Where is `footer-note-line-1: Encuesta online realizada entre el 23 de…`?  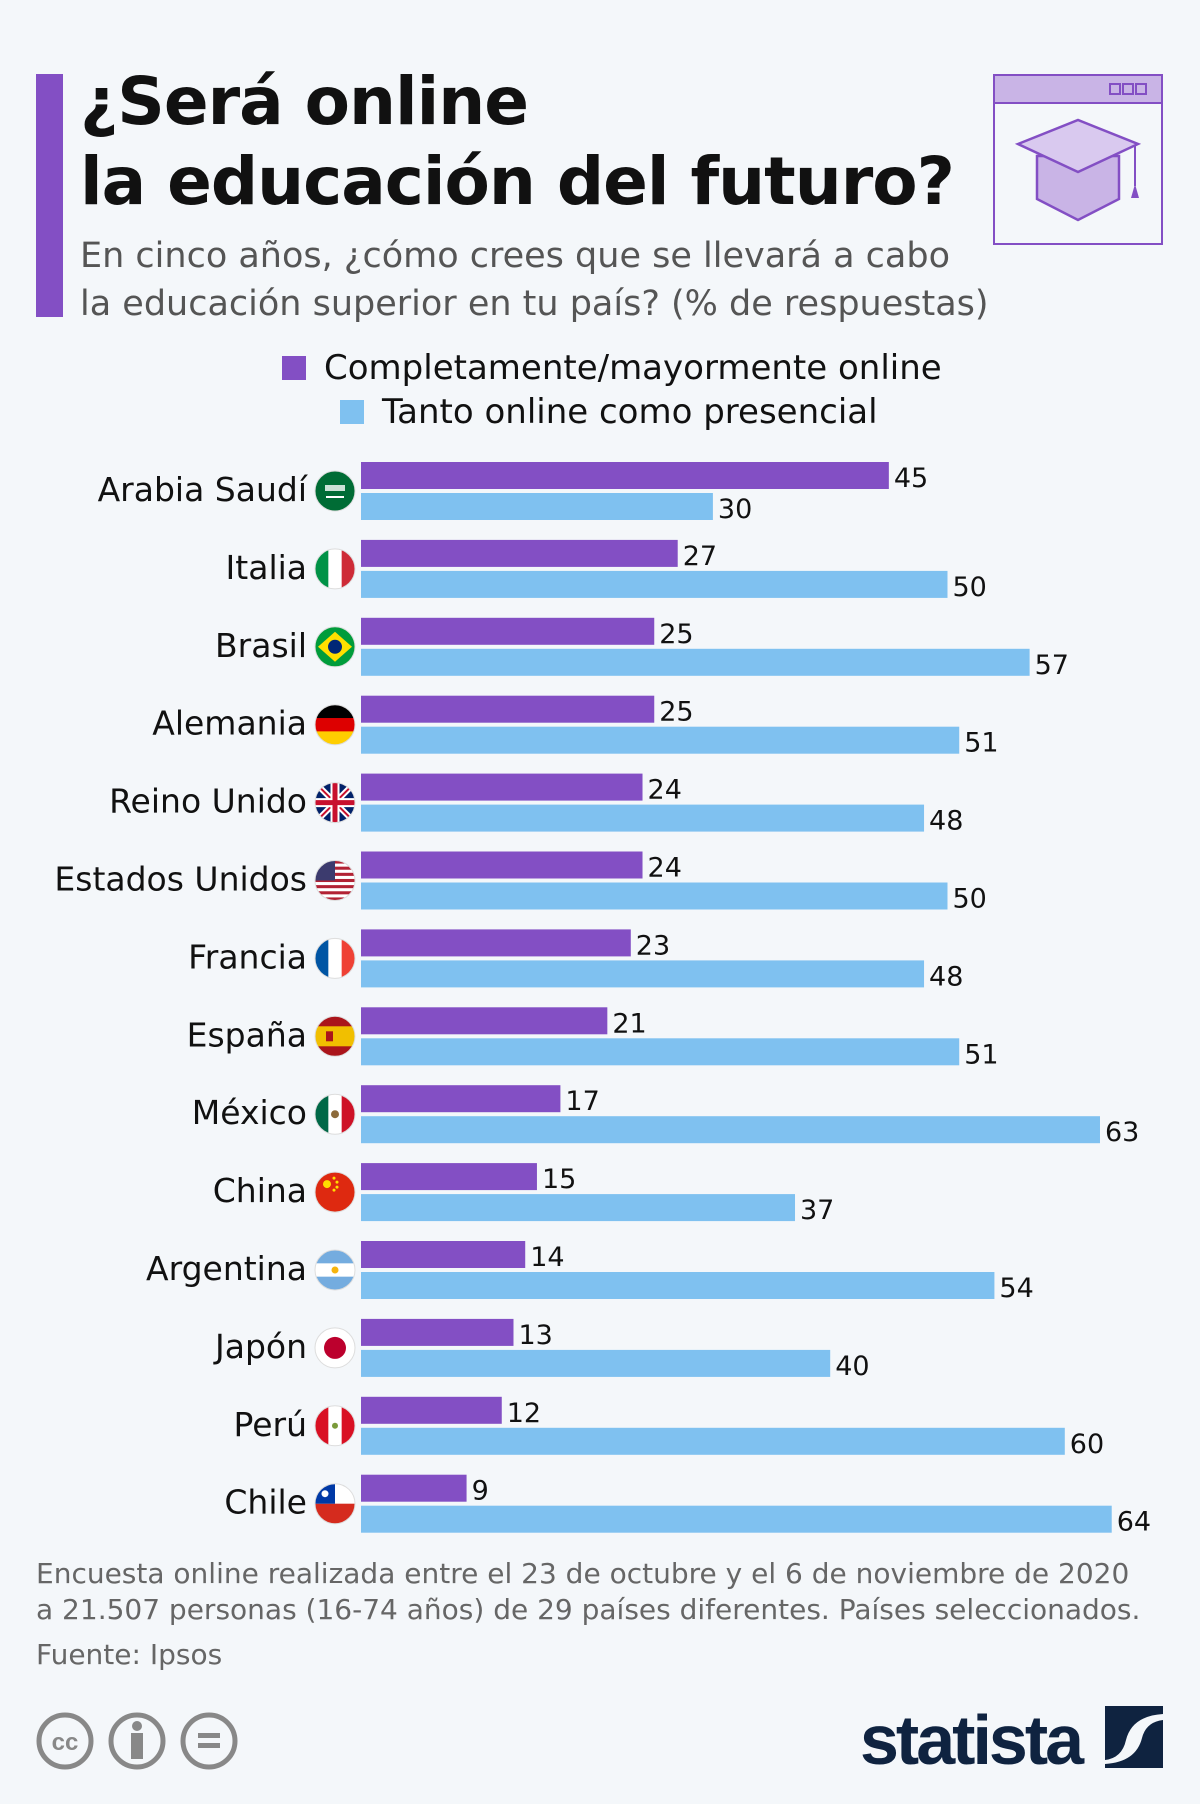
footer-note-line-1: Encuesta online realizada entre el 23 de… is located at coordinates (583, 1573).